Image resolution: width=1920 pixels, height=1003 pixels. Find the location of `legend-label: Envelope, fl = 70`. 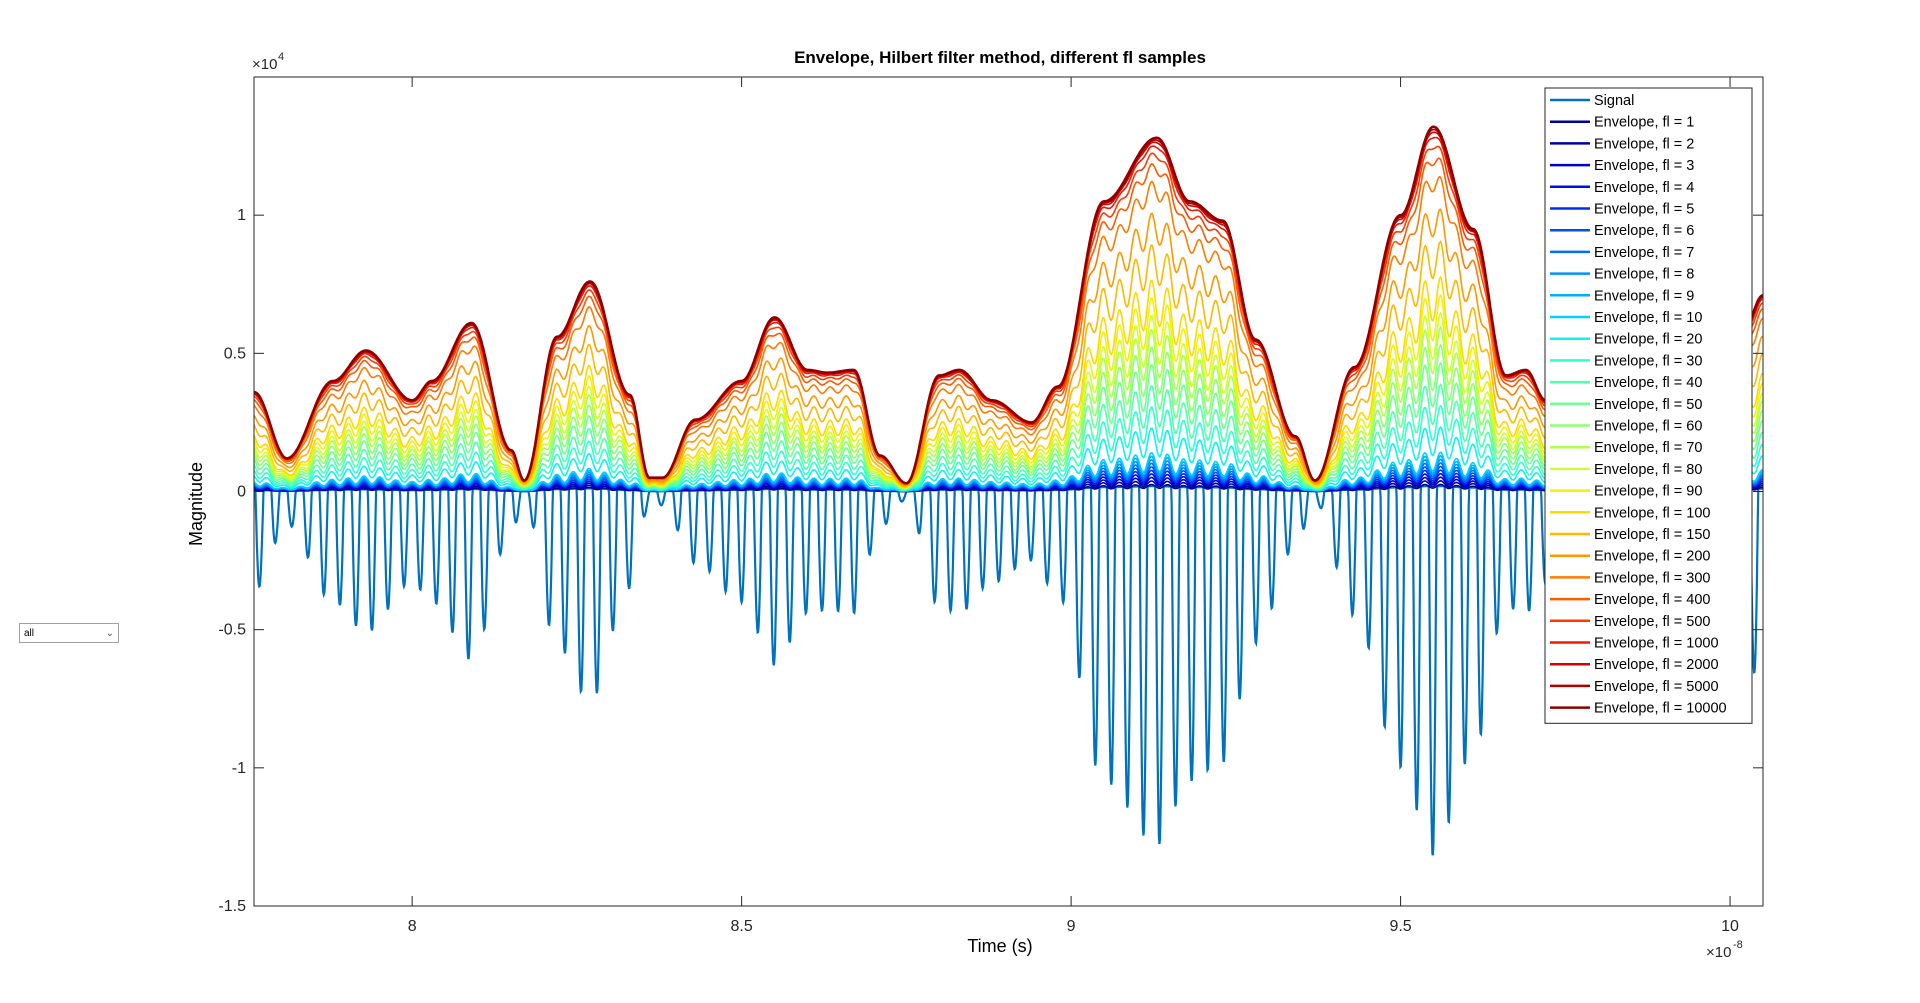

legend-label: Envelope, fl = 70 is located at coordinates (1648, 448).